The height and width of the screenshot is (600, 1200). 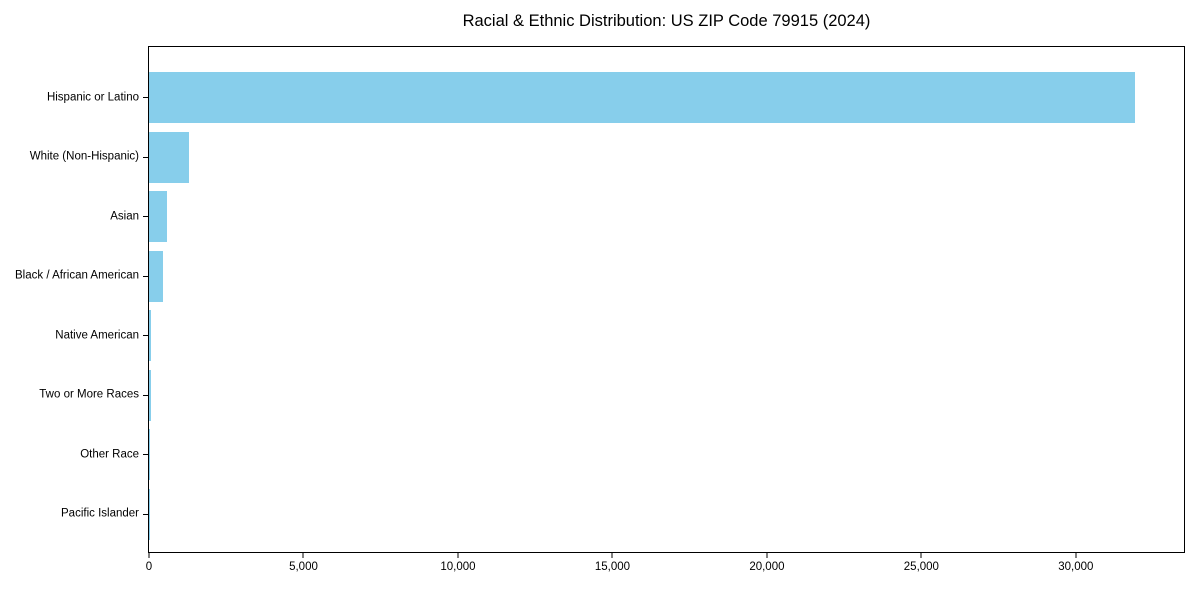 I want to click on x-axis-tick-label: 5,000, so click(x=303, y=567).